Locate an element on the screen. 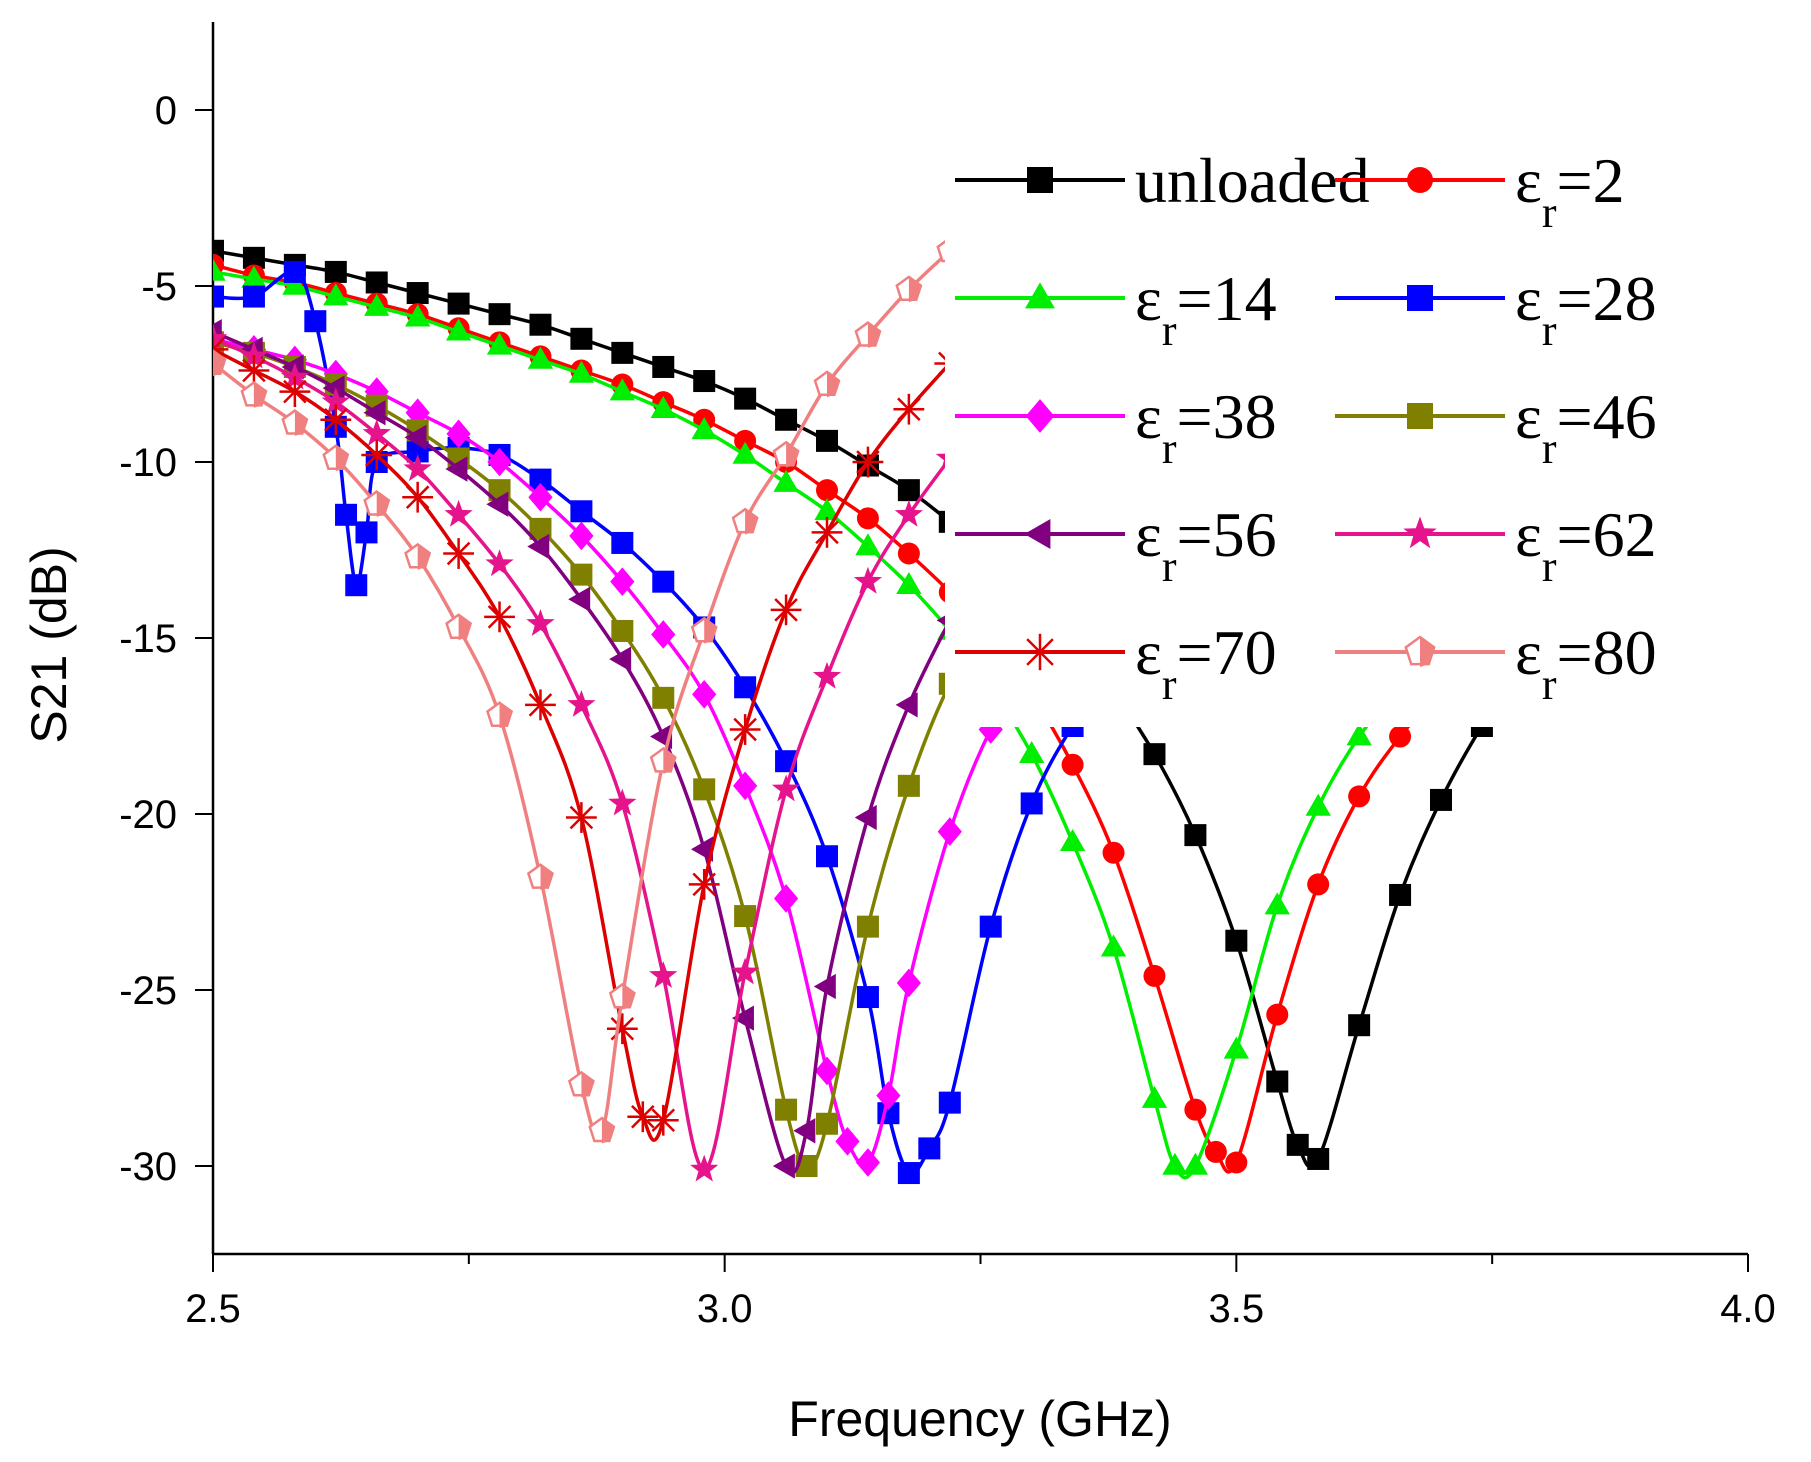 Image resolution: width=1811 pixels, height=1462 pixels. legend-entry-3: εr=28 is located at coordinates (1496, 309).